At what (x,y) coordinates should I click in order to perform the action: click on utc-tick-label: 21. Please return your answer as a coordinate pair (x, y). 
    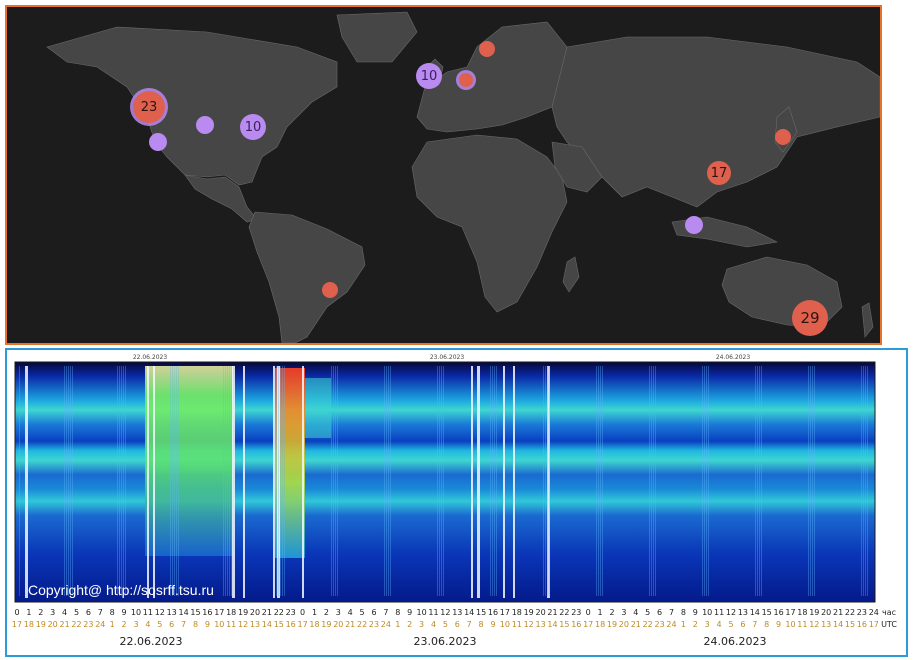
    Looking at the image, I should click on (65, 624).